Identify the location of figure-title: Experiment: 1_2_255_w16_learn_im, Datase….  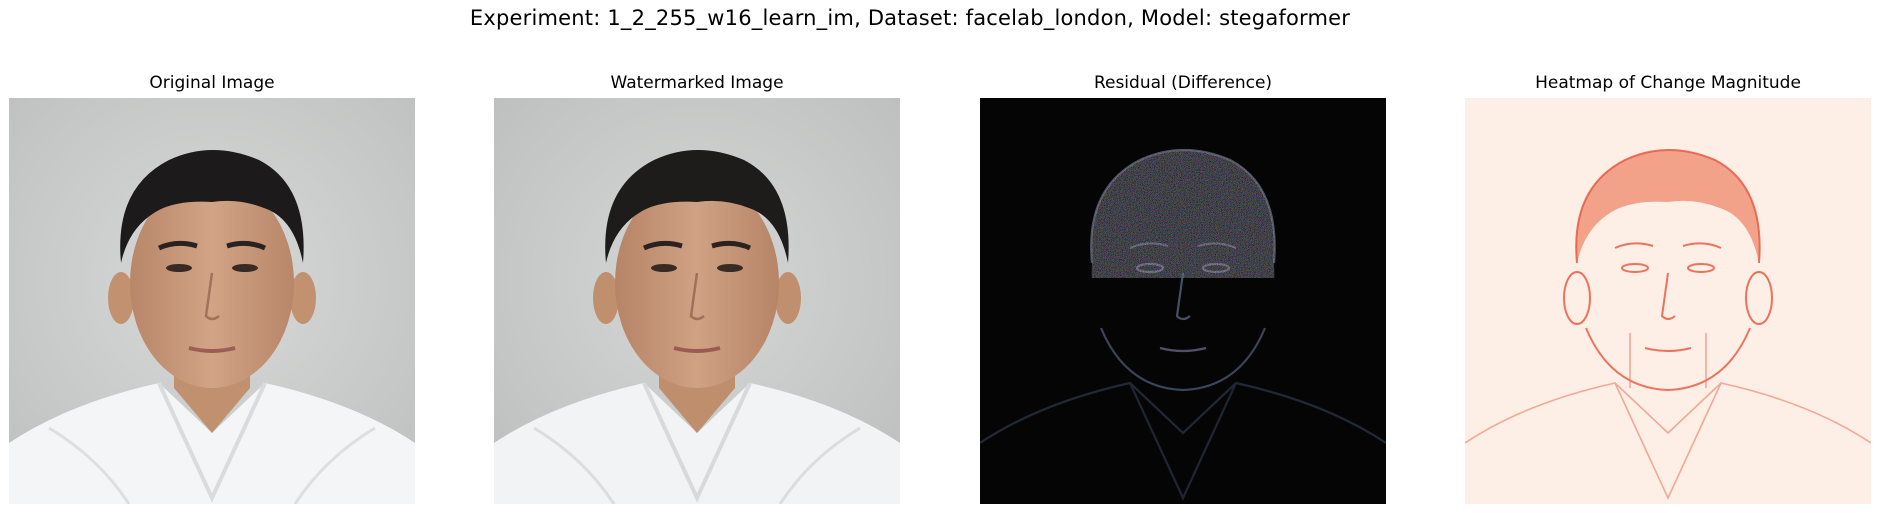
(910, 18).